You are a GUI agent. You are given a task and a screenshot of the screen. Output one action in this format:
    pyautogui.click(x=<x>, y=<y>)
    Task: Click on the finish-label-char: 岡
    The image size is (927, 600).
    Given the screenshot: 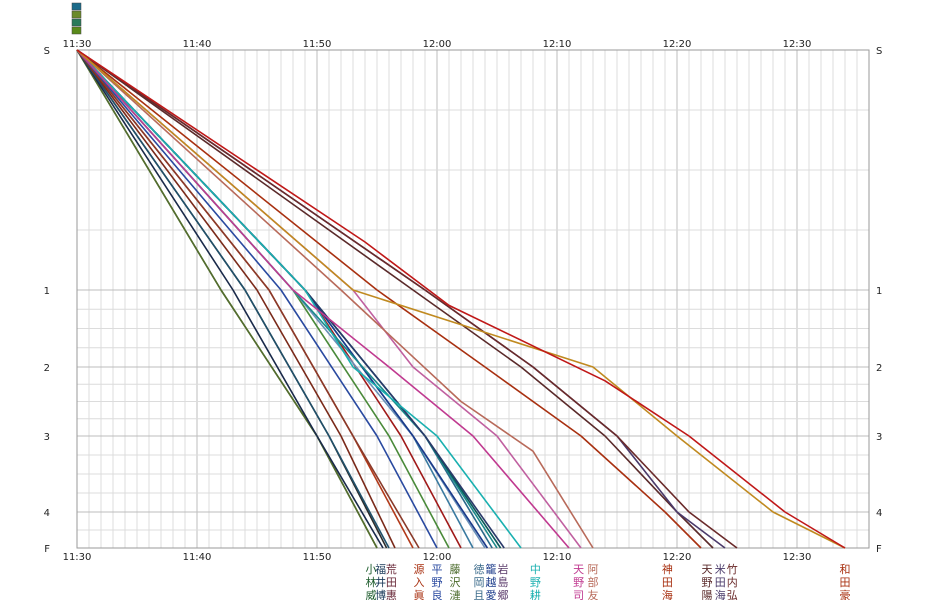 What is the action you would take?
    pyautogui.click(x=479, y=582)
    